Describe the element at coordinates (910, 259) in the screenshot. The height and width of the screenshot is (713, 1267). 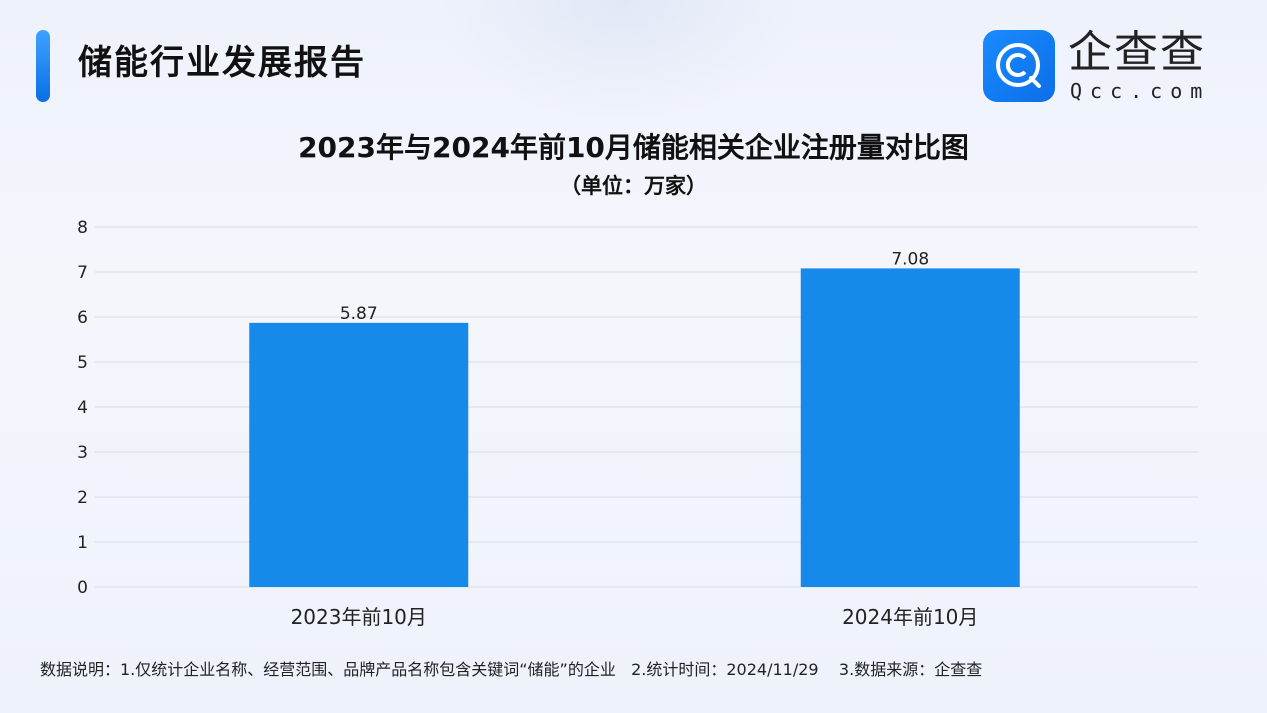
I see `data-label: 7.08` at that location.